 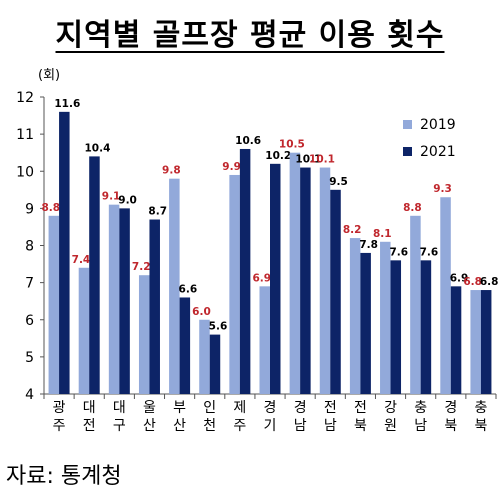 I want to click on y-tick-label: 9, so click(x=29, y=209).